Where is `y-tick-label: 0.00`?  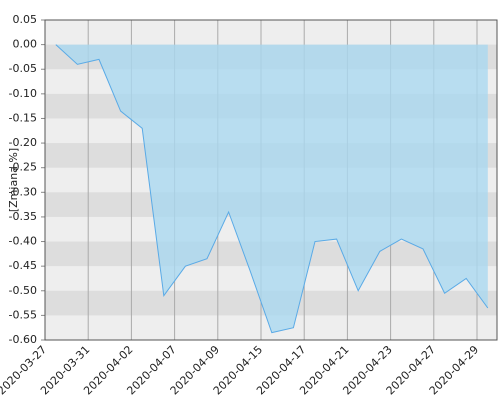
y-tick-label: 0.00 is located at coordinates (25, 44).